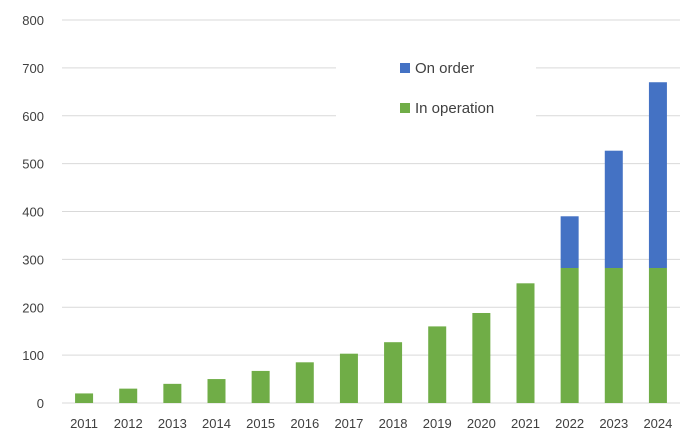  I want to click on y-tick-label: 0, so click(40, 403).